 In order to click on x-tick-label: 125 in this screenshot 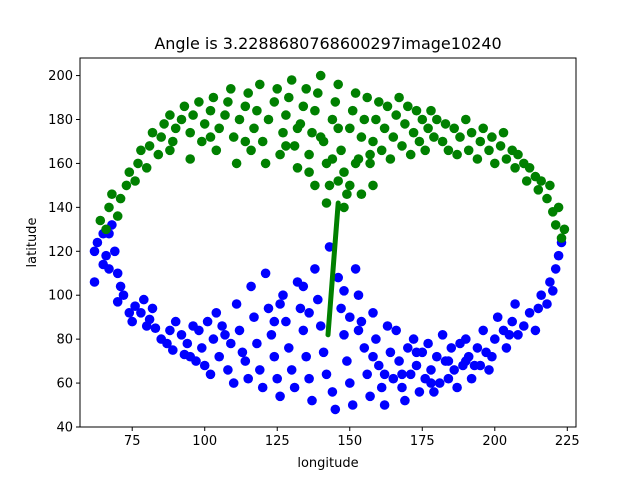, I will do `click(277, 441)`.